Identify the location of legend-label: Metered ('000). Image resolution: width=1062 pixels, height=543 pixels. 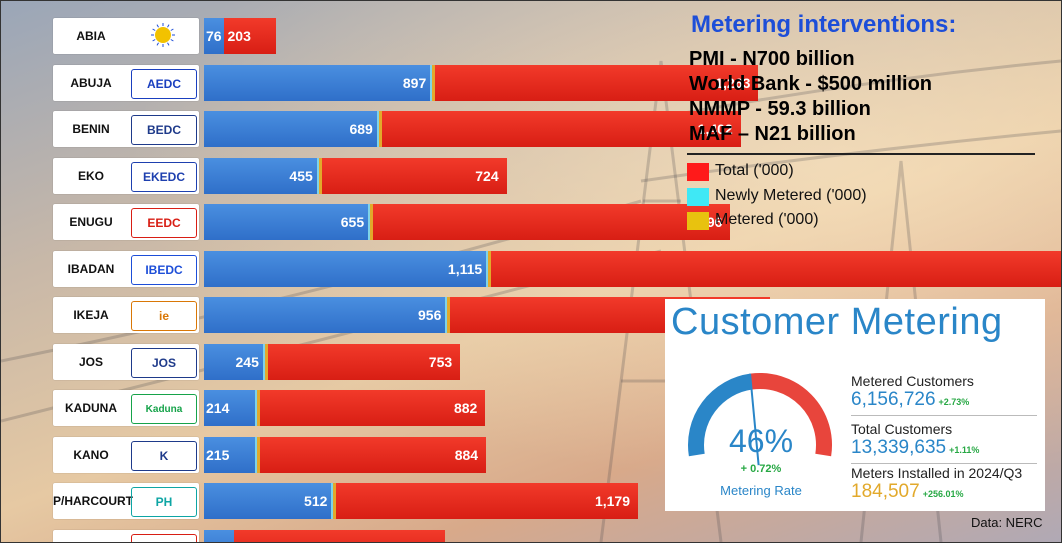
(767, 219).